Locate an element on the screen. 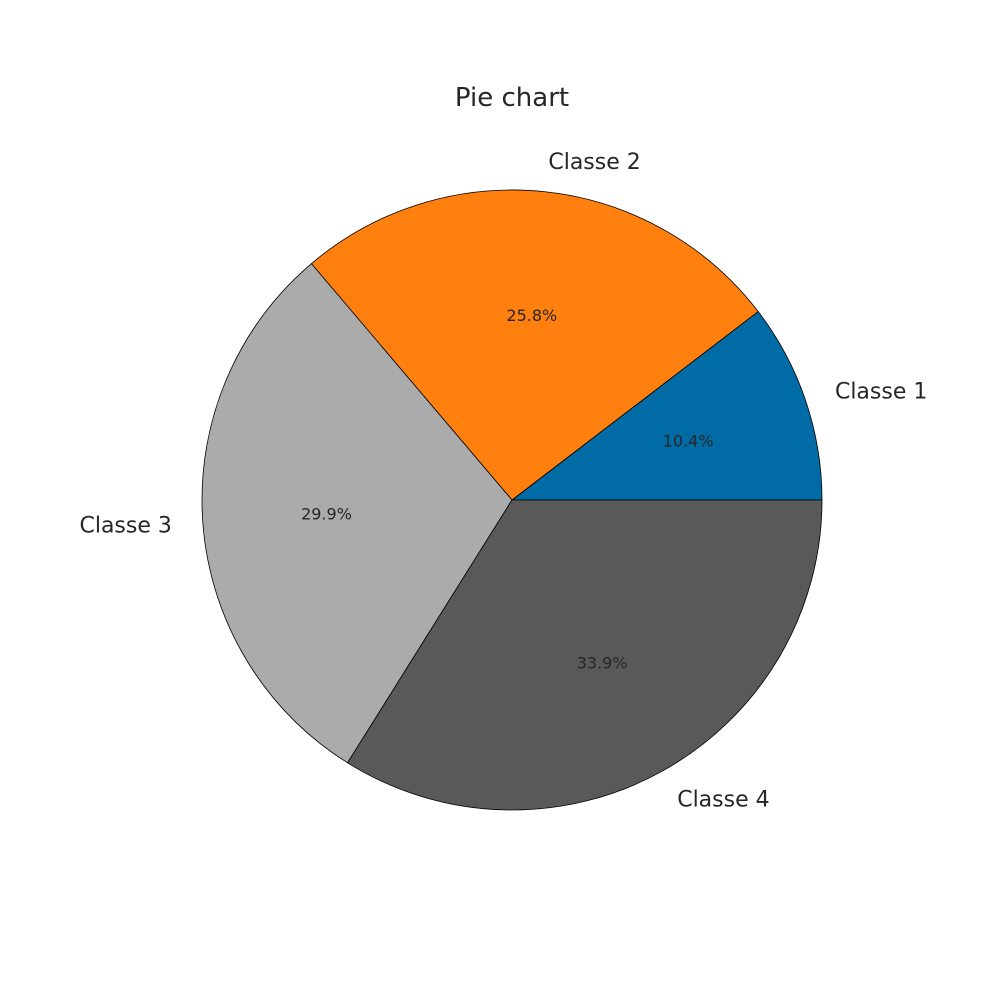  slice-label-classe-1: Classe 1 is located at coordinates (881, 392).